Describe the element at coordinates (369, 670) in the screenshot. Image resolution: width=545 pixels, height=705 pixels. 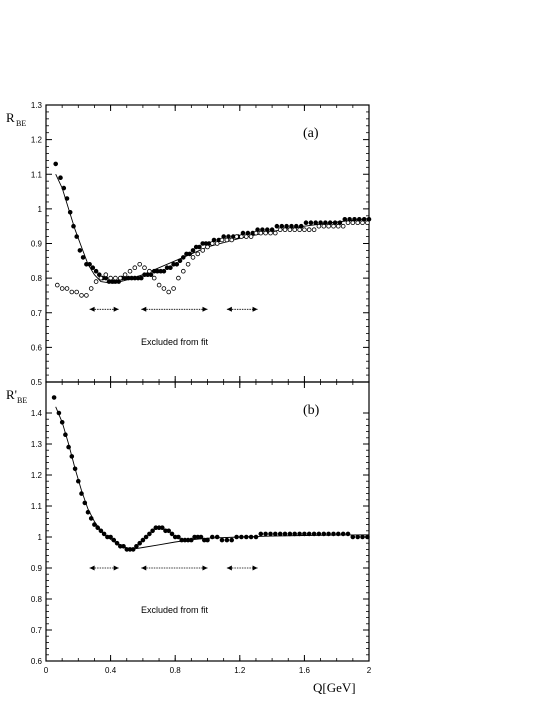
I see `x-tick-label: 2` at that location.